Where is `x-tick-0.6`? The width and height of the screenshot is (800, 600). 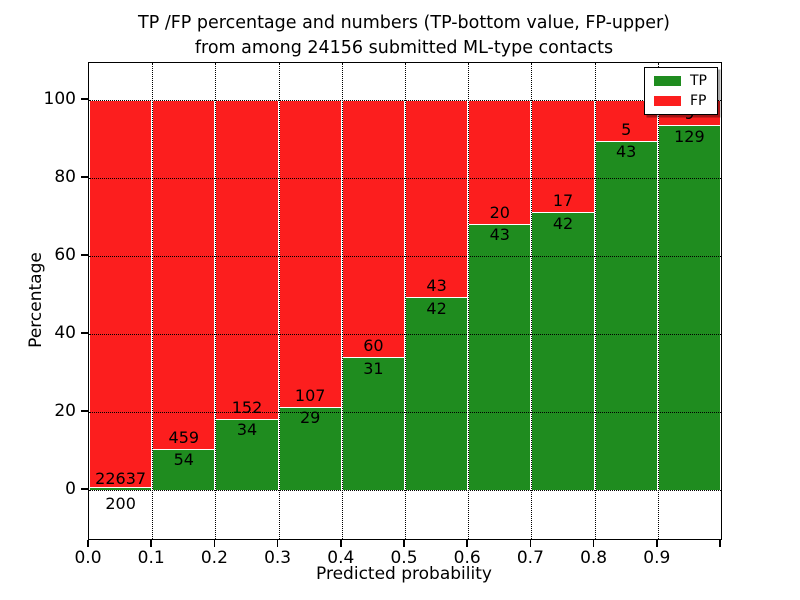 x-tick-0.6 is located at coordinates (467, 543).